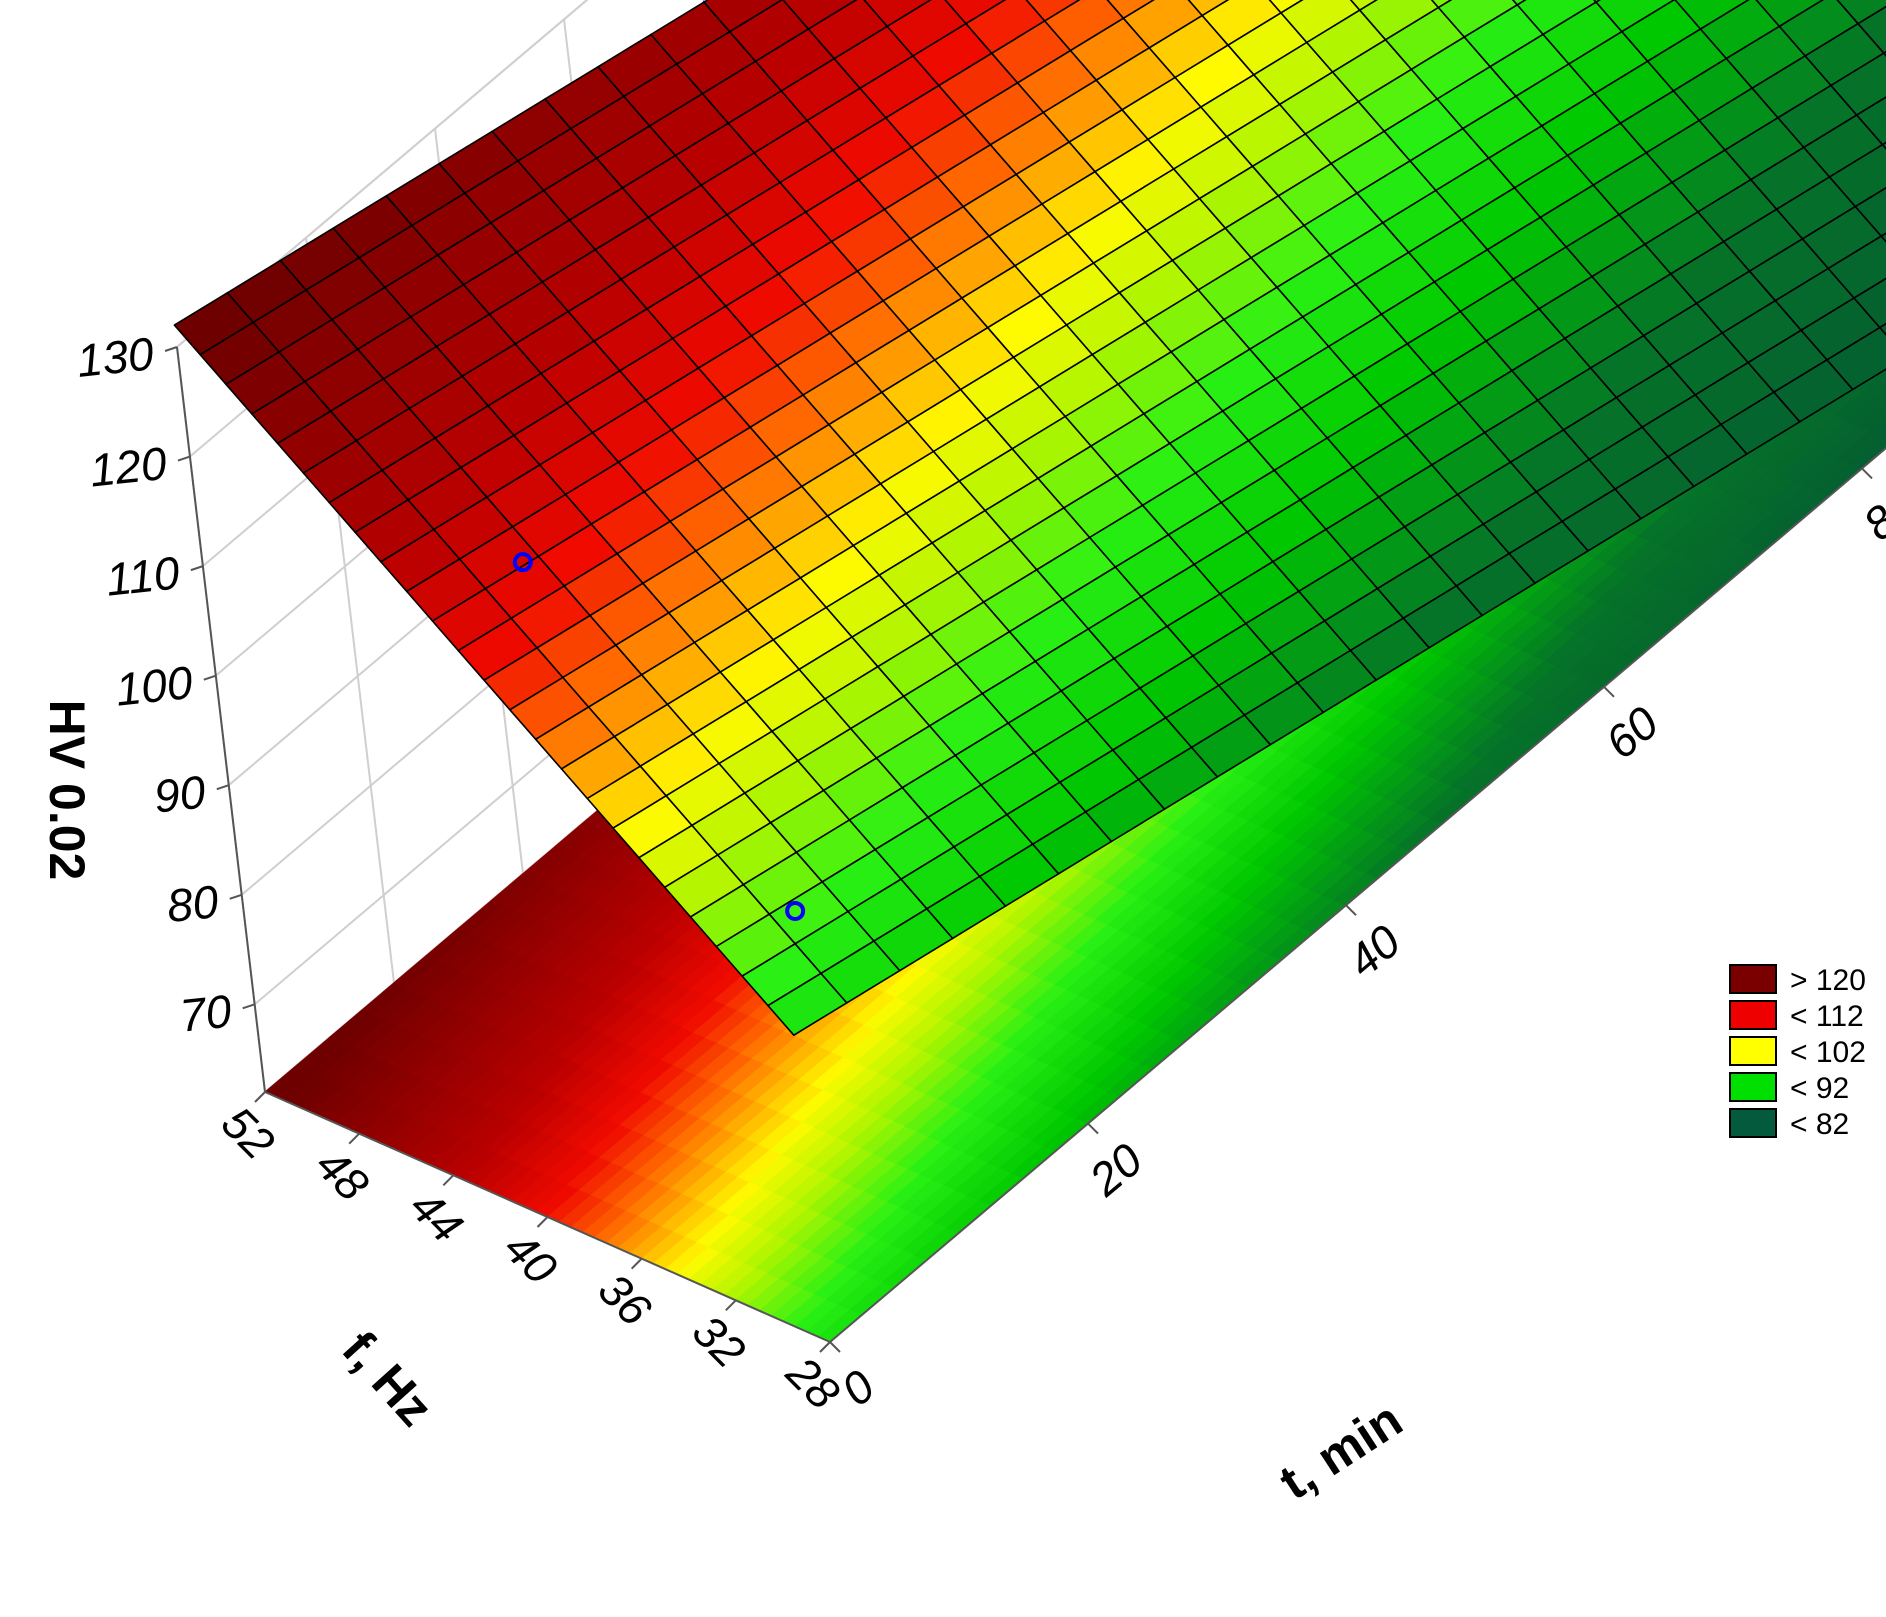 This screenshot has height=1617, width=1886. Describe the element at coordinates (1341, 1451) in the screenshot. I see `t-axis-title: t, min` at that location.